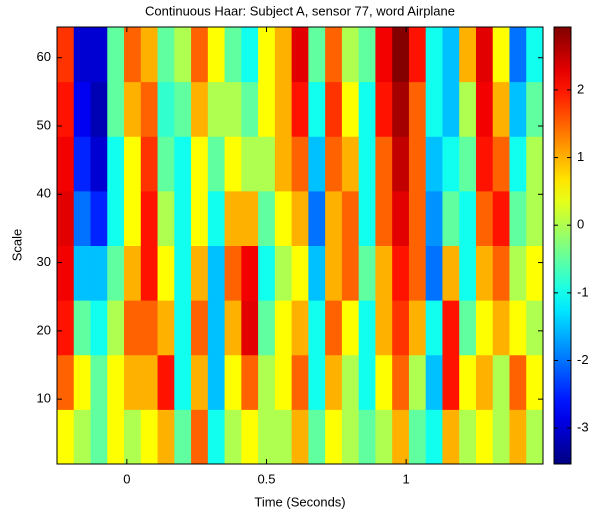 The width and height of the screenshot is (605, 517). What do you see at coordinates (583, 427) in the screenshot?
I see `colorbar-tick-label: -3` at bounding box center [583, 427].